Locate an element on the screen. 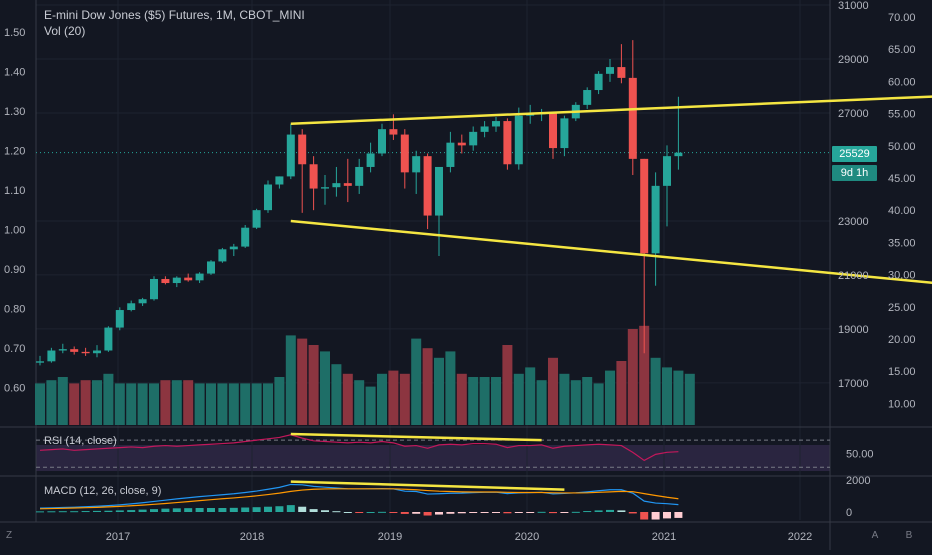 The width and height of the screenshot is (932, 555). volume-legend: Vol (20) is located at coordinates (65, 31).